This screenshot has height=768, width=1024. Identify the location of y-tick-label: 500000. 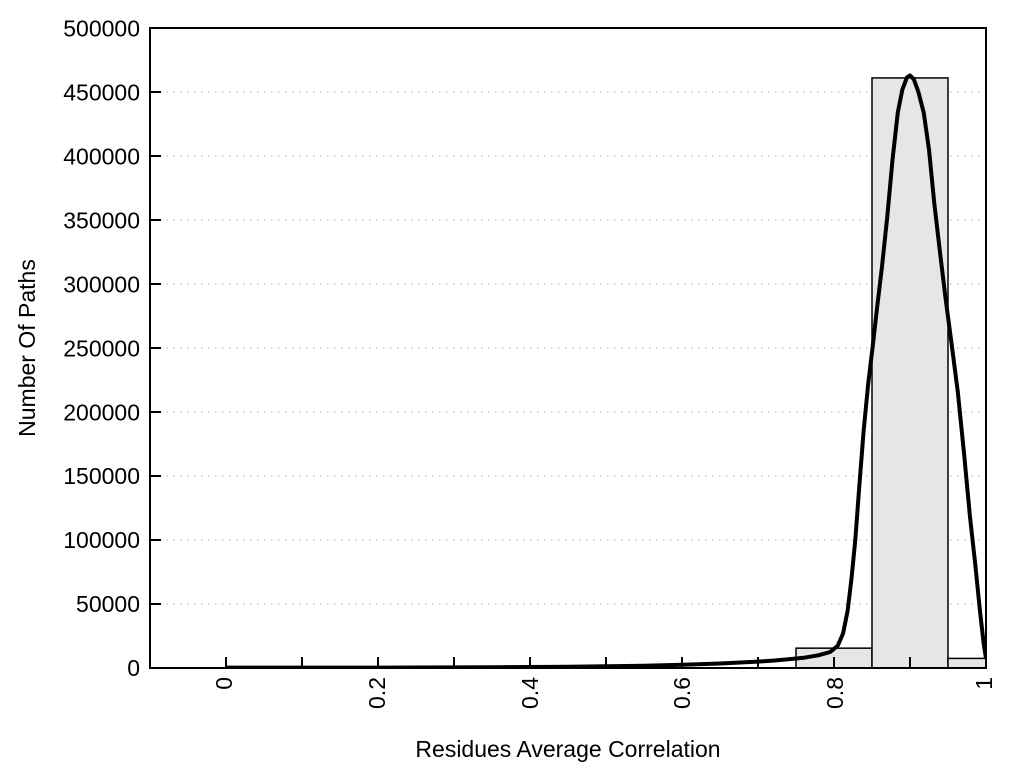
(101, 29).